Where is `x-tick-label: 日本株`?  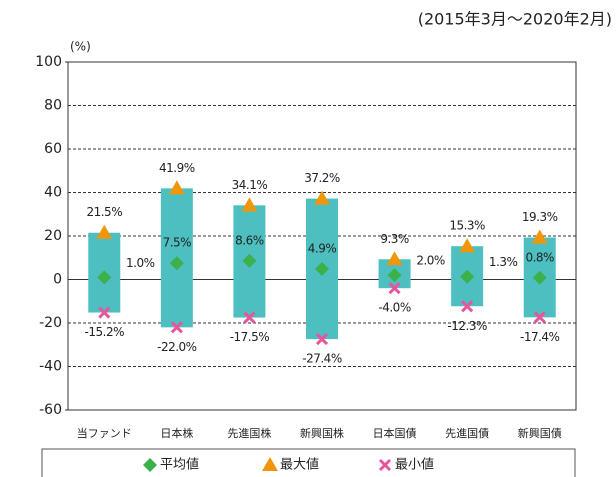
x-tick-label: 日本株 is located at coordinates (176, 433).